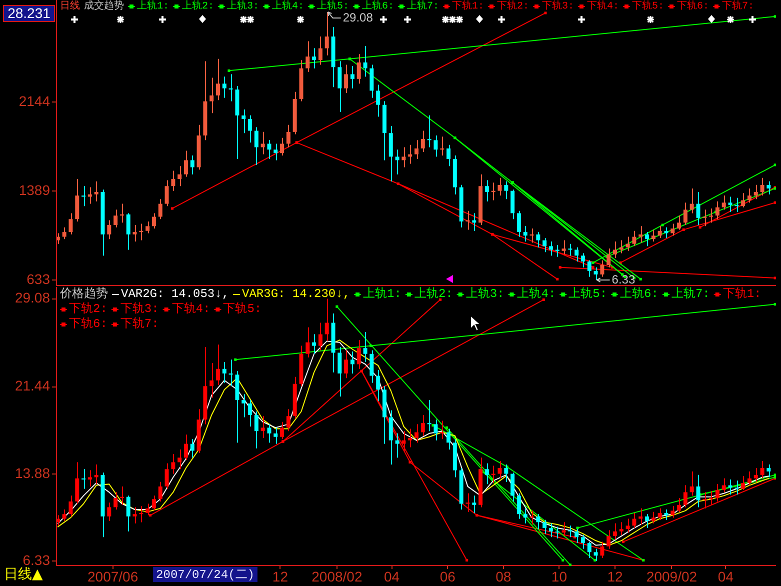 The width and height of the screenshot is (781, 586). What do you see at coordinates (358, 17) in the screenshot?
I see `annotation: 29.08` at bounding box center [358, 17].